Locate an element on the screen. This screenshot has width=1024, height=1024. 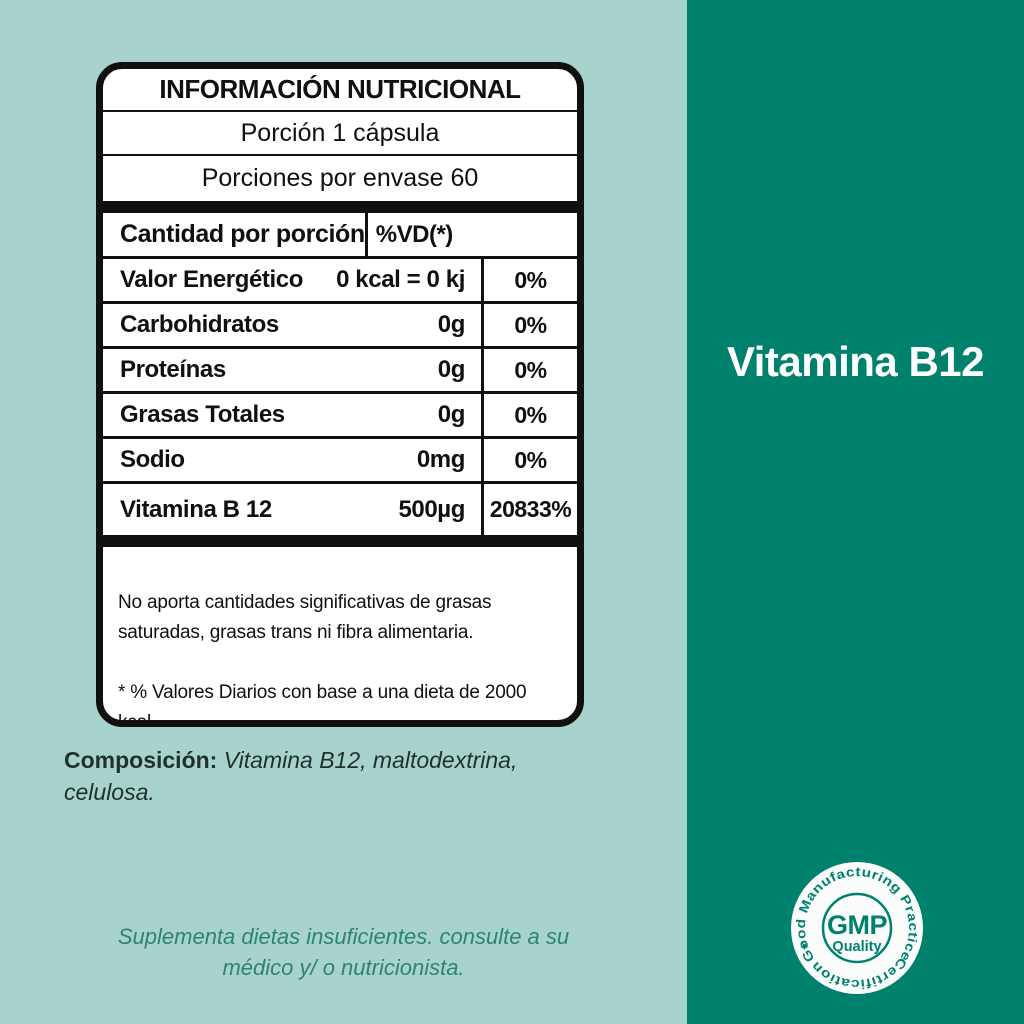
product-title: Vitamina B12 is located at coordinates (855, 361).